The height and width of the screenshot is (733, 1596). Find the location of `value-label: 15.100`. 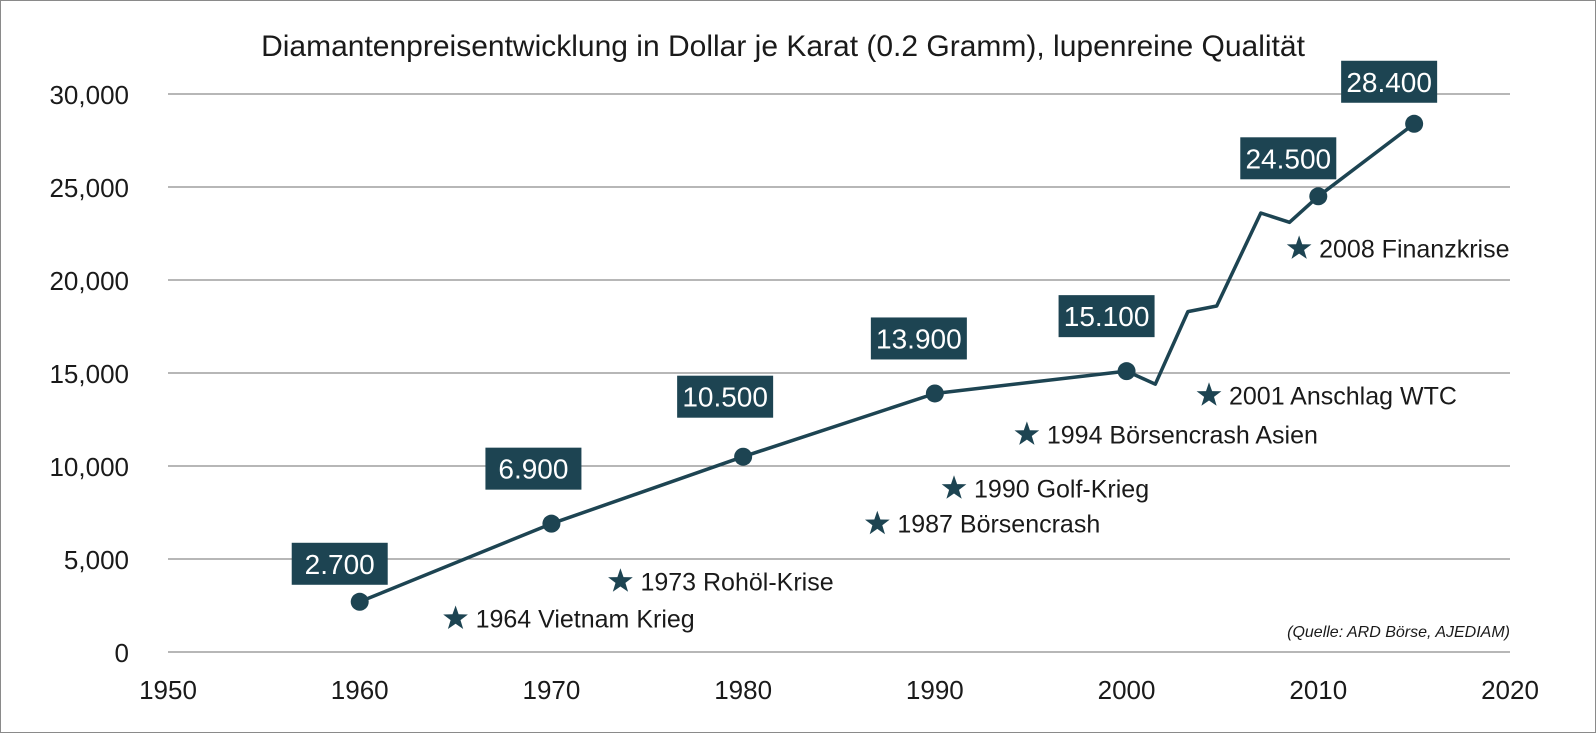

value-label: 15.100 is located at coordinates (1106, 316).